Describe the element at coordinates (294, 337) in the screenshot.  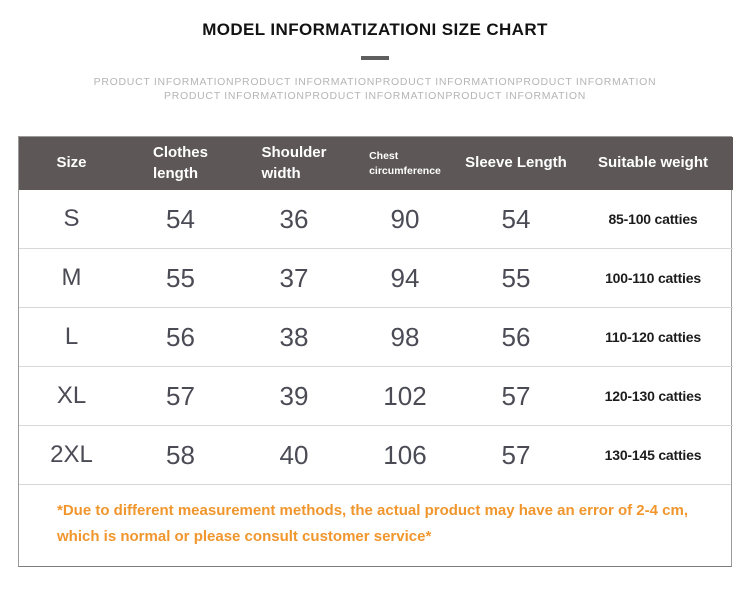
I see `shoulder-width-value: 38` at that location.